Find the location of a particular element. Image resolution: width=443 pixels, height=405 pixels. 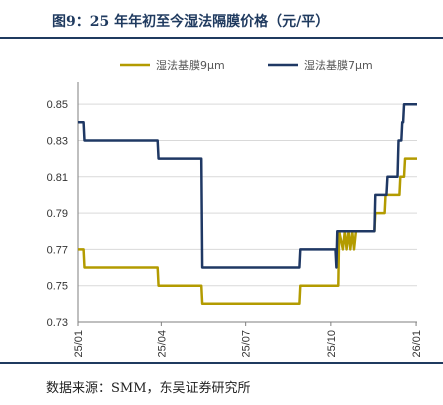

y-tick-label: 0.75 is located at coordinates (57, 287).